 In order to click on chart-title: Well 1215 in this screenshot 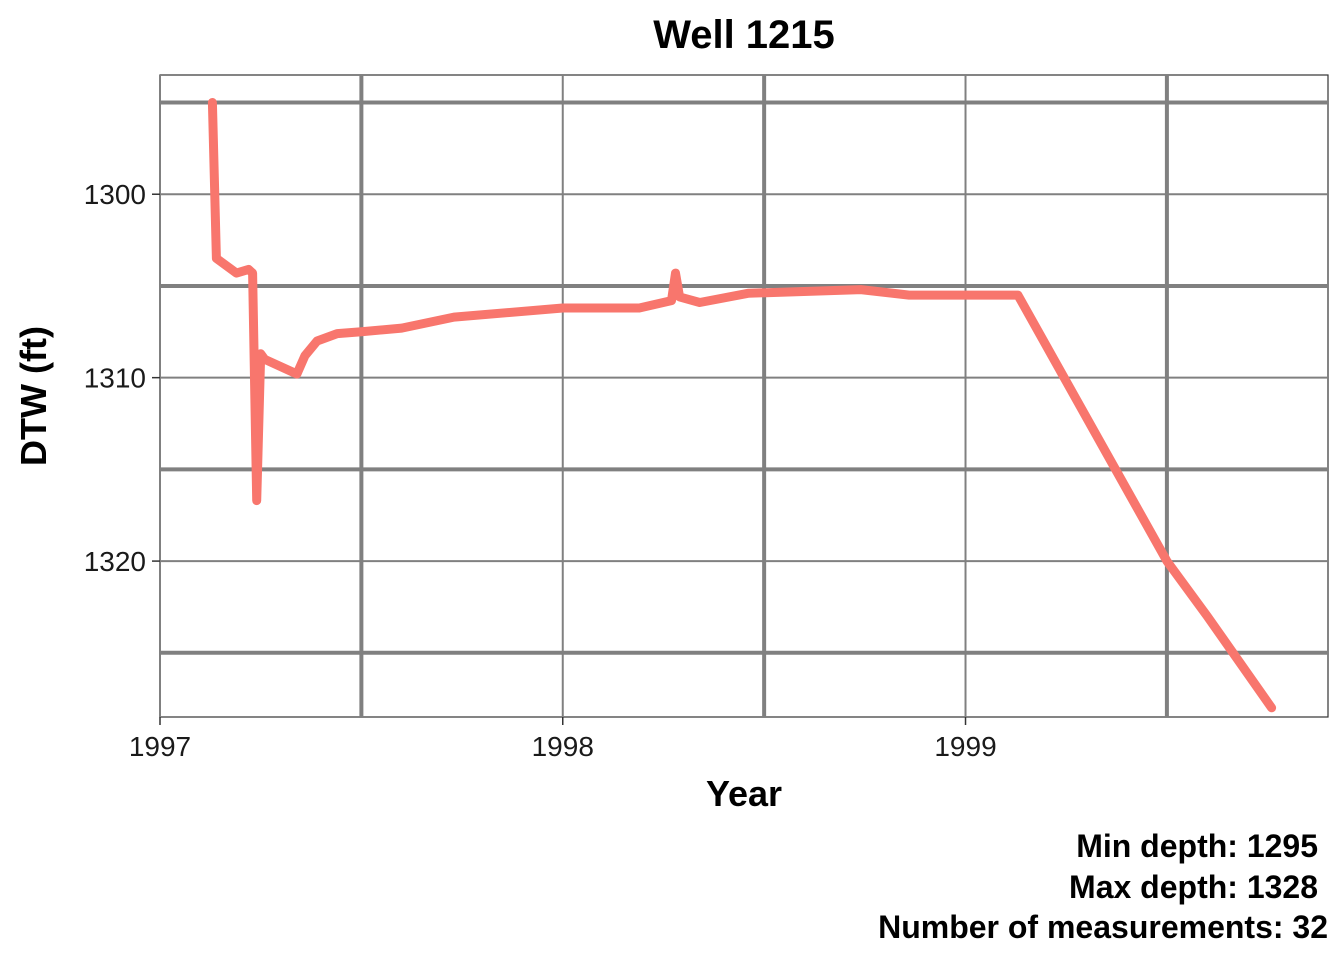, I will do `click(744, 35)`.